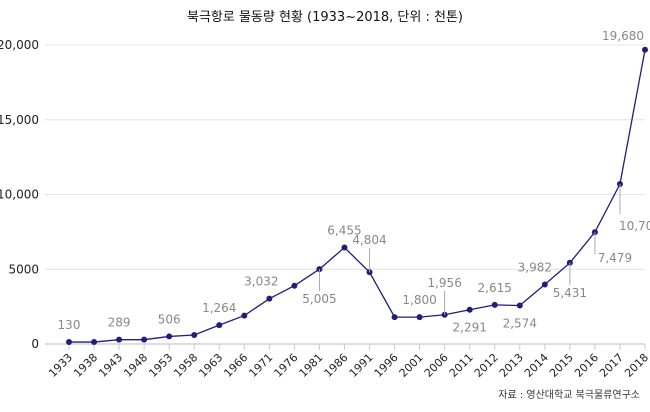  I want to click on y-tick-label: 15,000, so click(19, 120).